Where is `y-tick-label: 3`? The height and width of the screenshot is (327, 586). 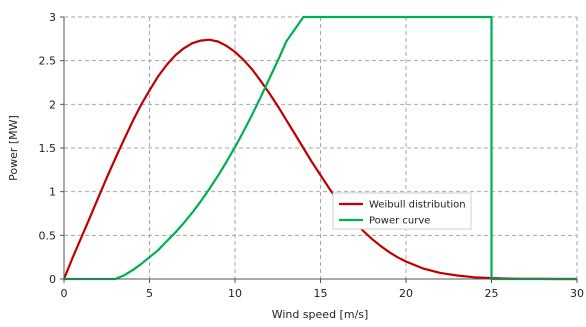
y-tick-label: 3 is located at coordinates (52, 17).